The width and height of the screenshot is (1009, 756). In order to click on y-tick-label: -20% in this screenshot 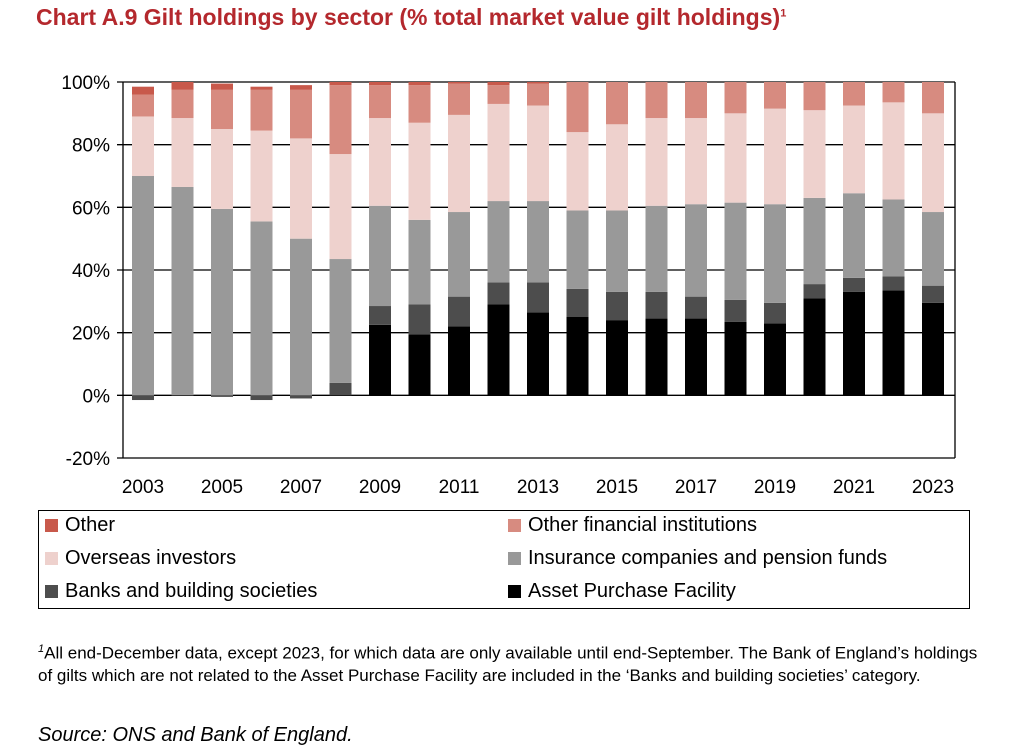, I will do `click(88, 459)`.